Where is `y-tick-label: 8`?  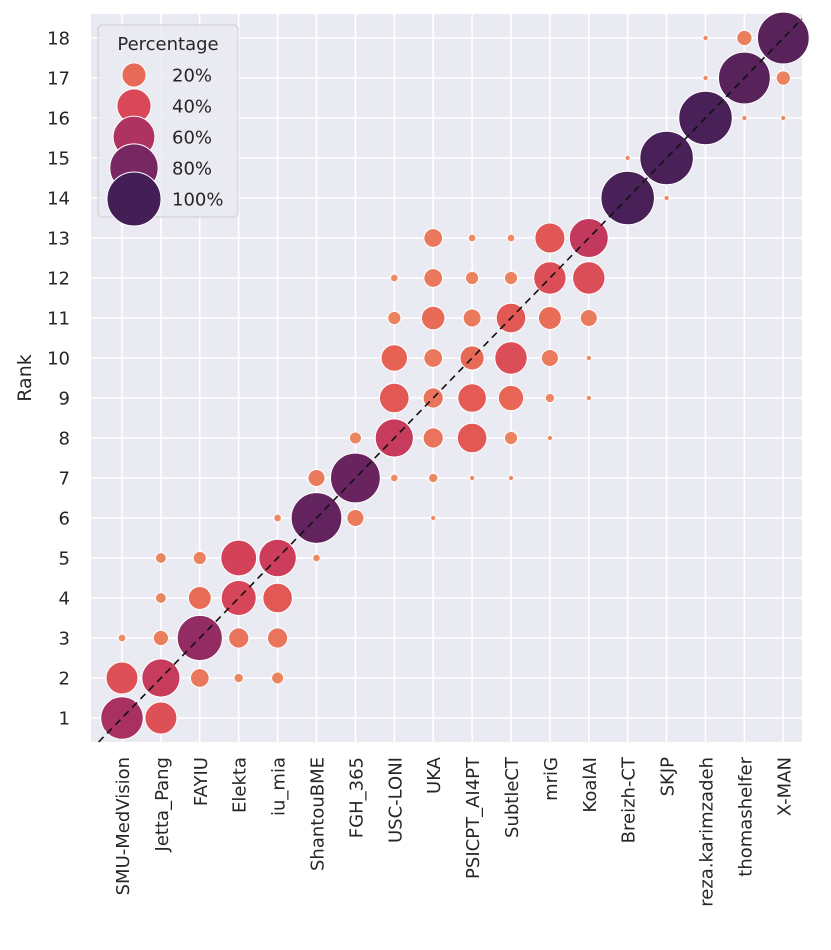 y-tick-label: 8 is located at coordinates (64, 439).